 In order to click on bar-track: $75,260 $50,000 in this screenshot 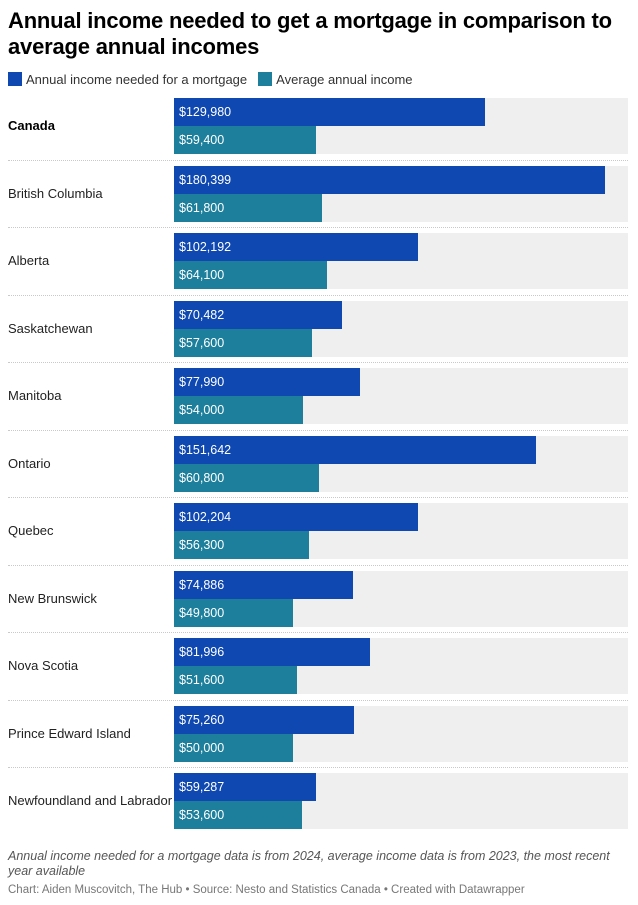, I will do `click(401, 733)`.